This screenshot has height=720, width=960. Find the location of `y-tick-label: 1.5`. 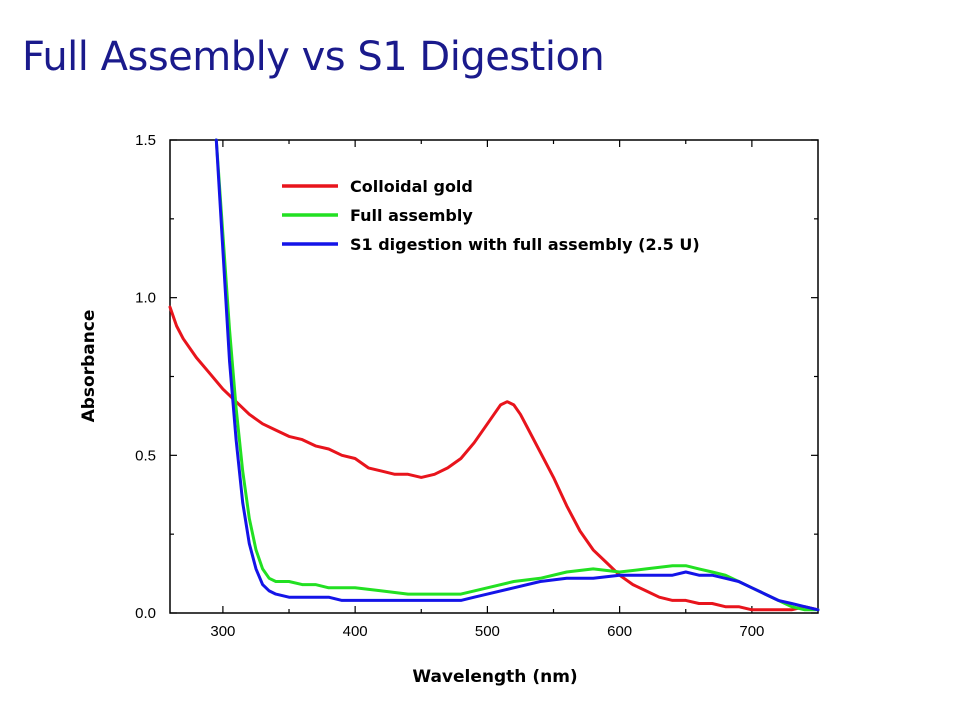

y-tick-label: 1.5 is located at coordinates (145, 140).